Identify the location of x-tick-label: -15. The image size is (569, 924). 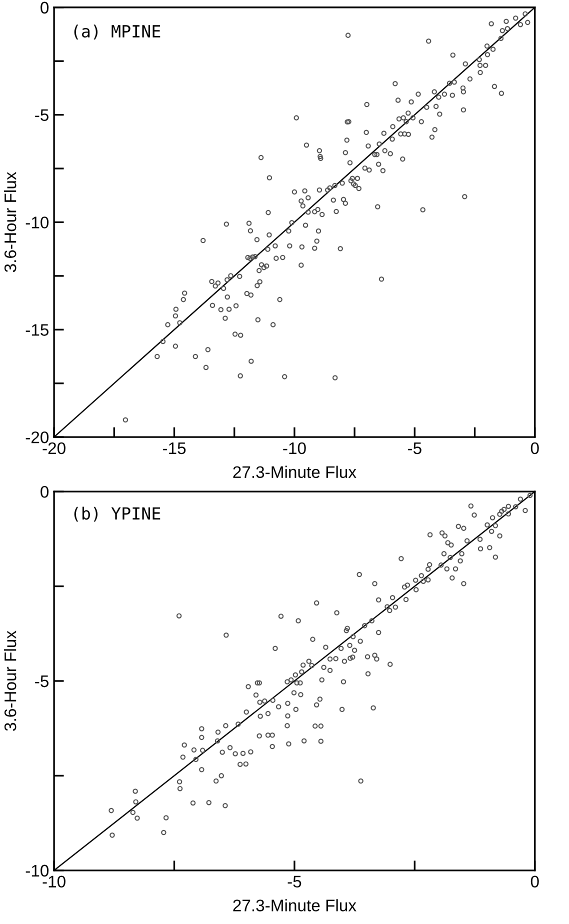
(174, 448).